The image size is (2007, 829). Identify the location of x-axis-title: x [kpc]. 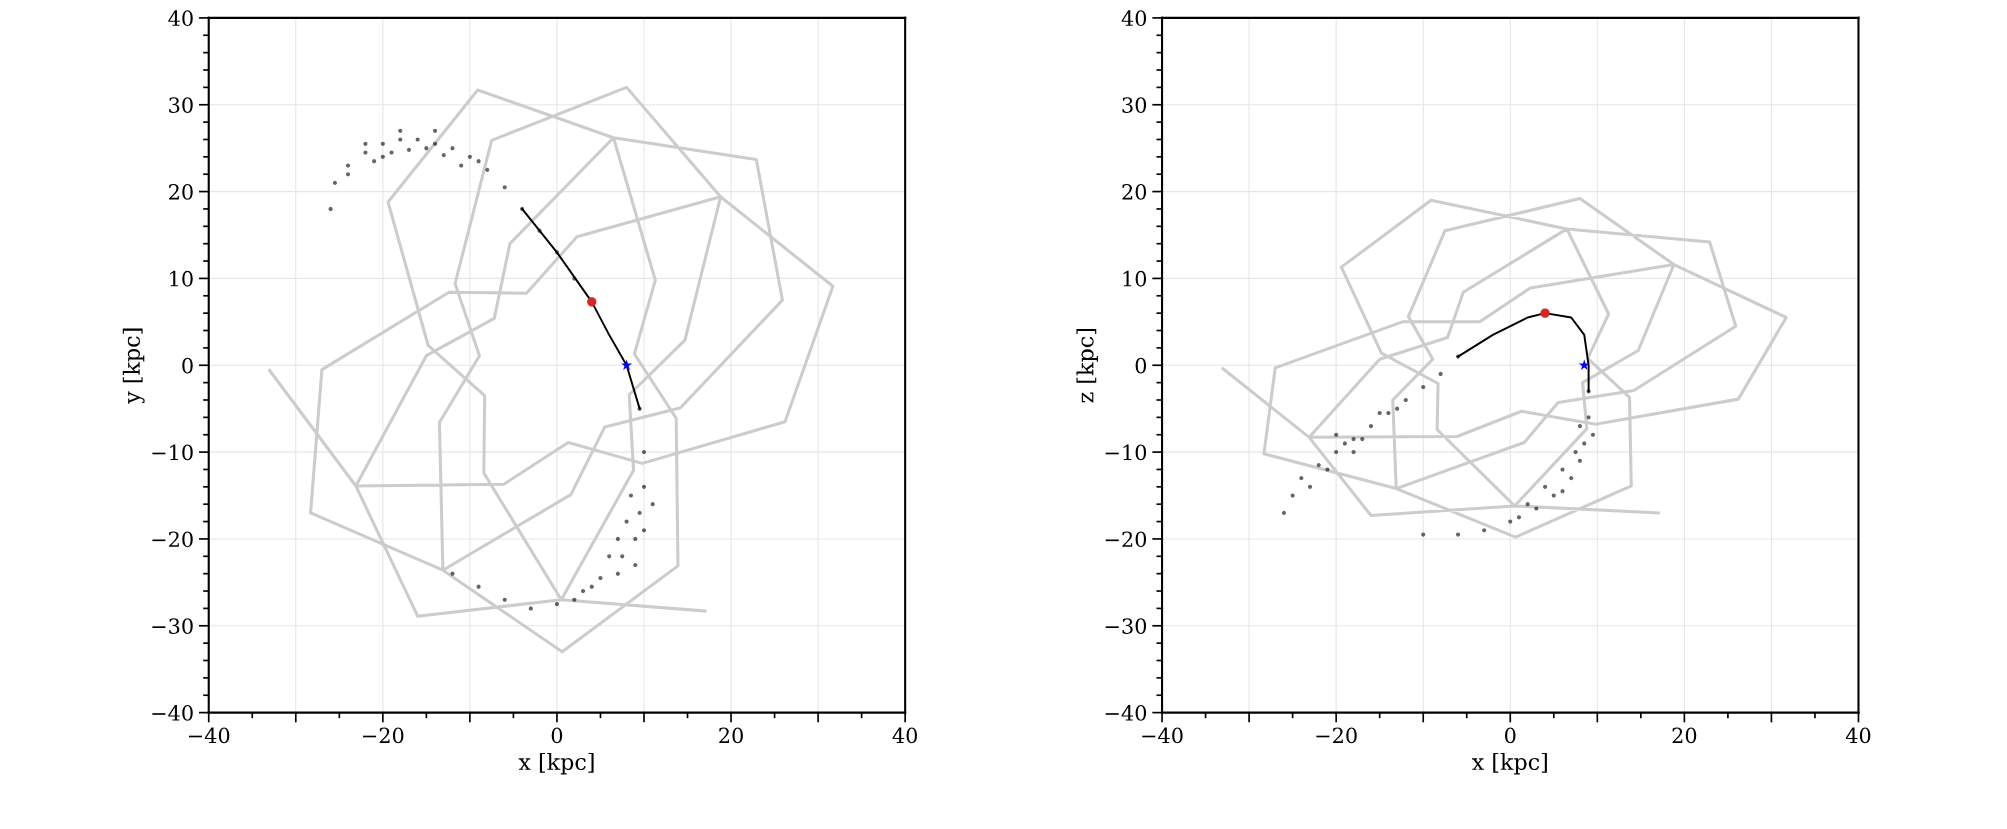
(556, 763).